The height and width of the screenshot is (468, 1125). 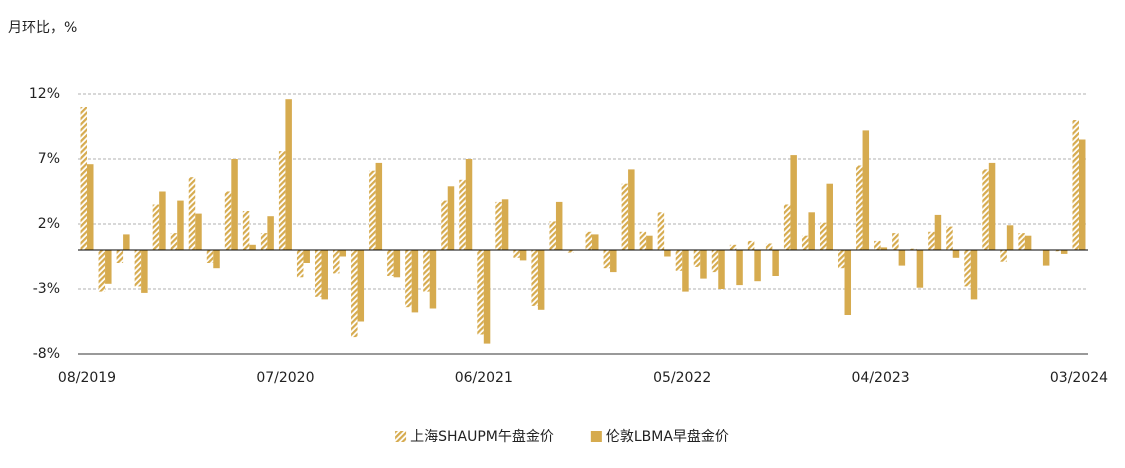 I want to click on legend-label: 上海SHAUPM午盘金价, so click(x=482, y=436).